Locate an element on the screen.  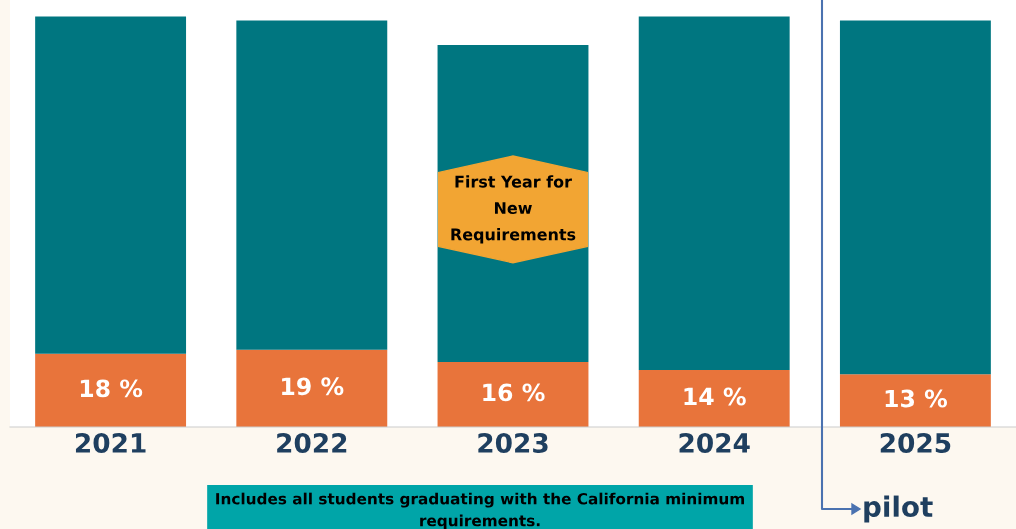
x-tick-label: 2025 is located at coordinates (915, 443).